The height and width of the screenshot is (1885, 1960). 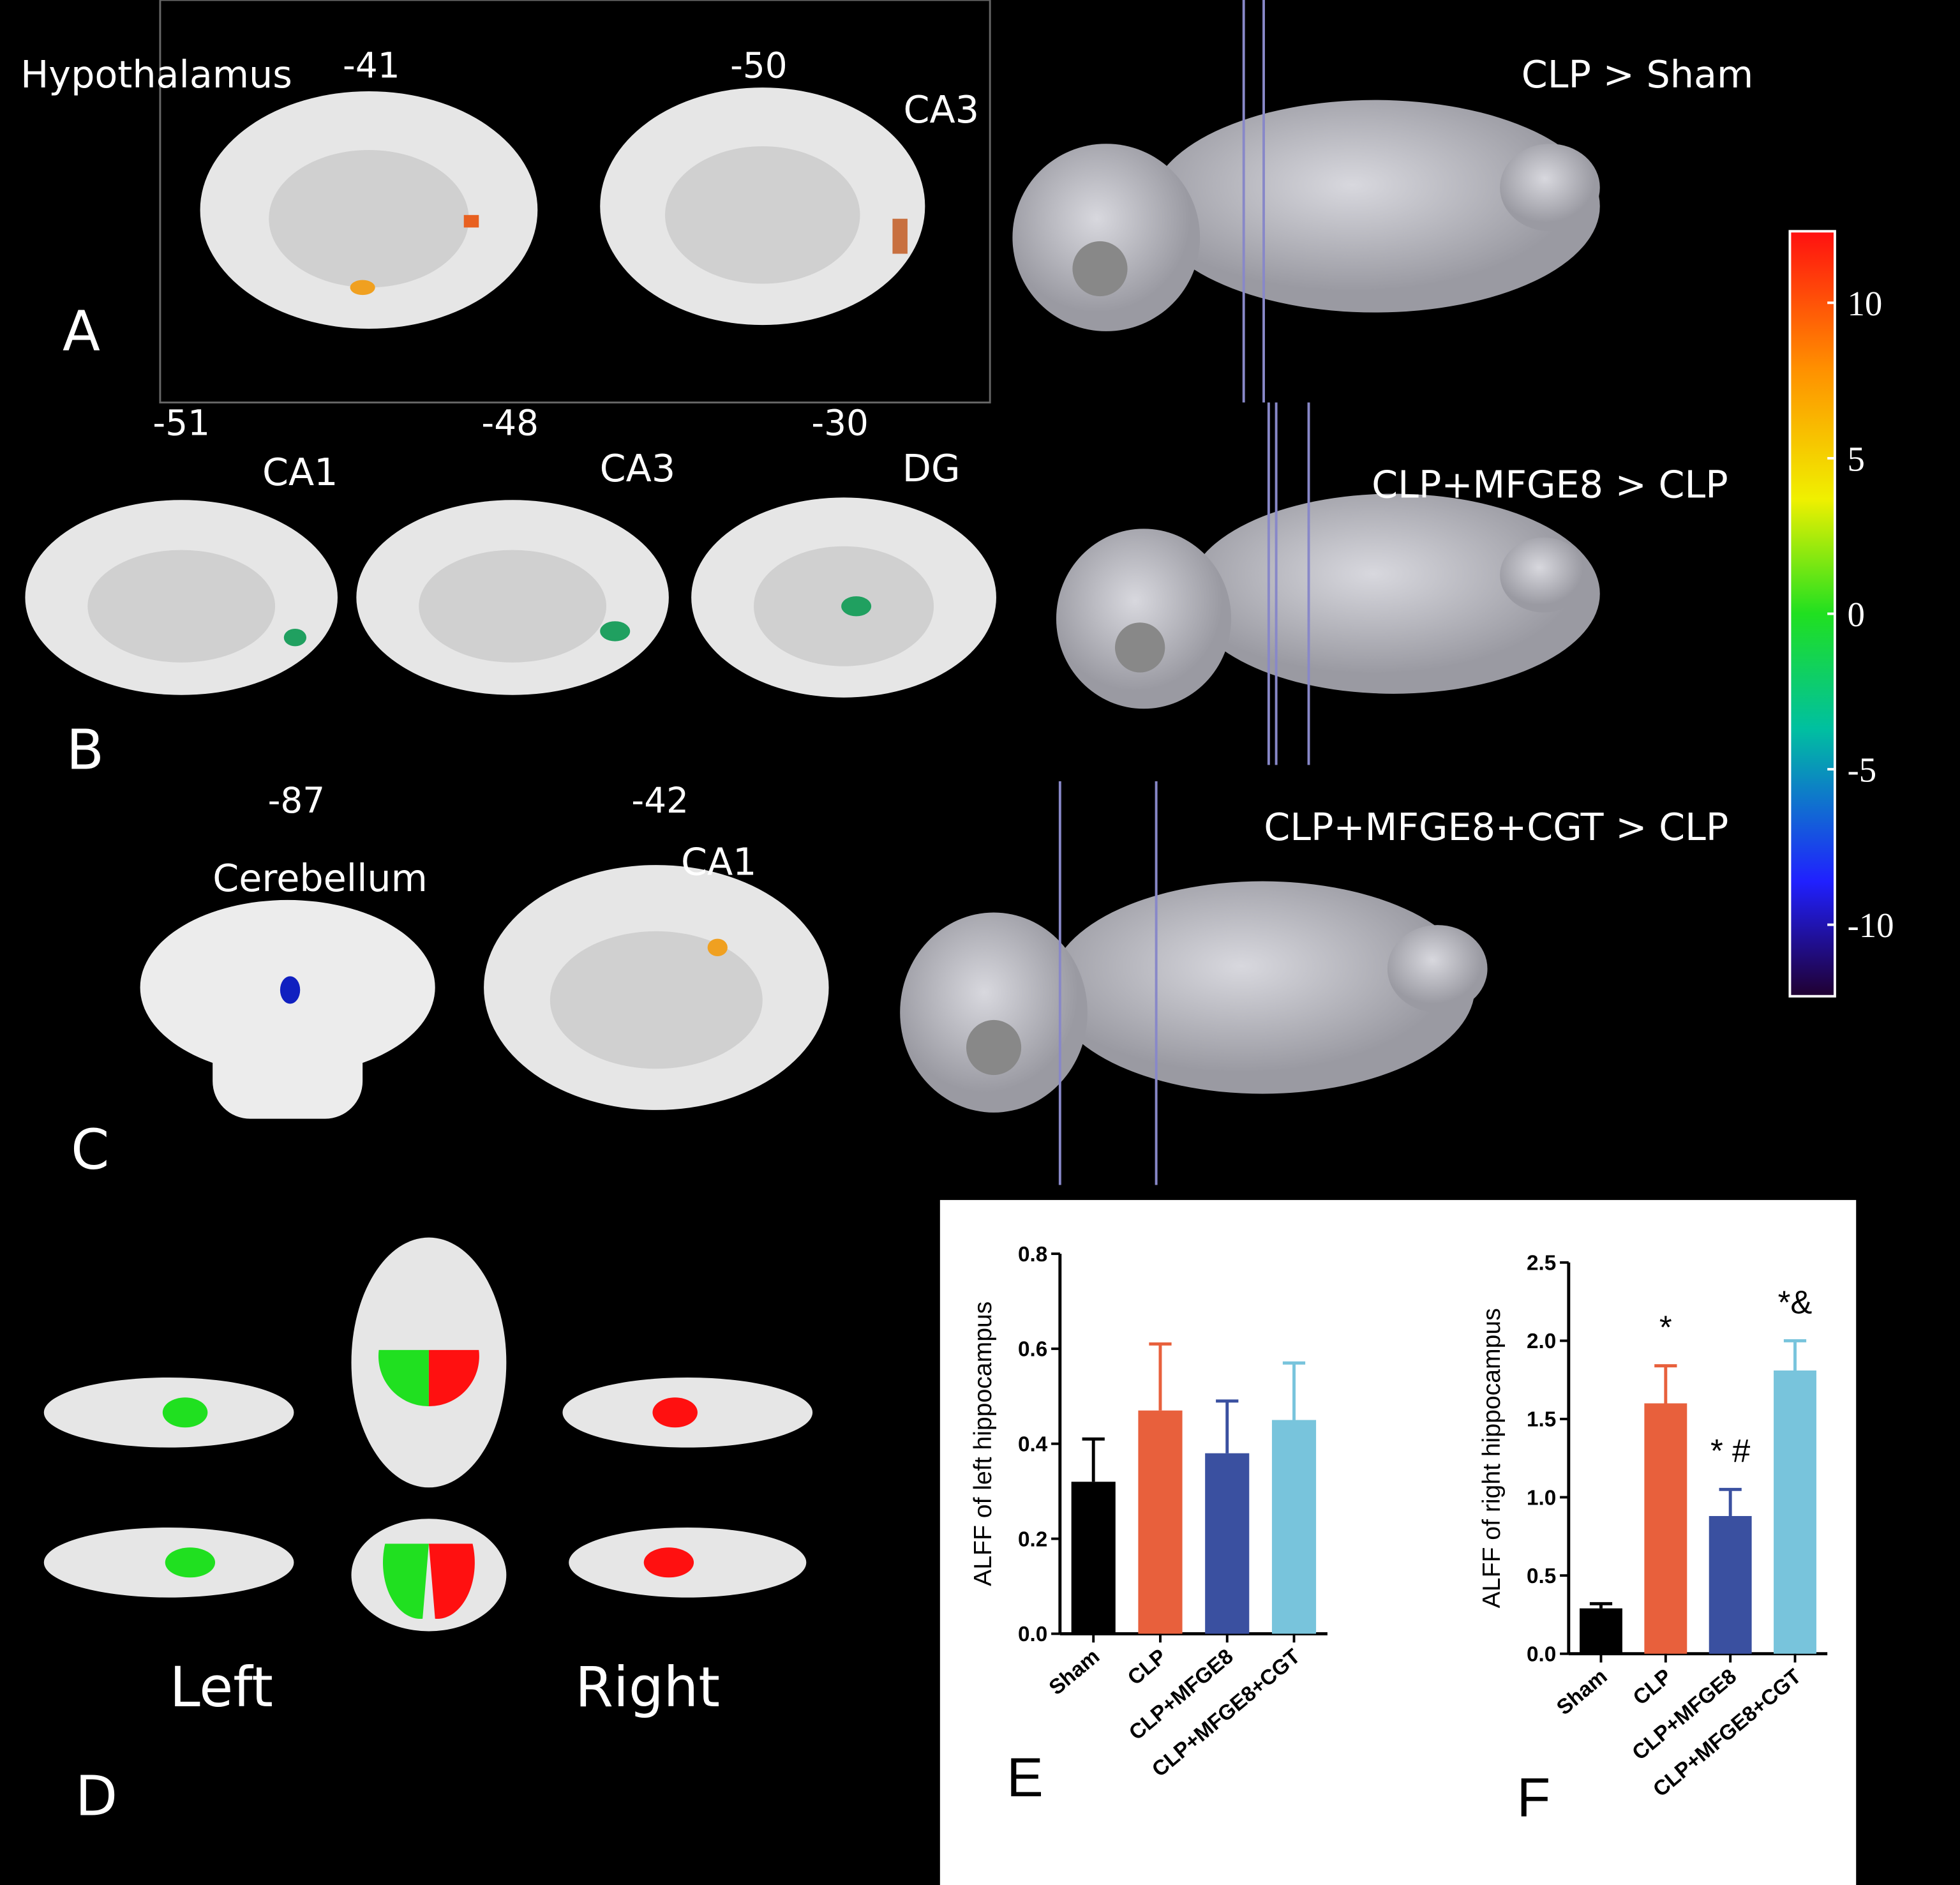 What do you see at coordinates (1025, 1778) in the screenshot?
I see `panel-letter: E` at bounding box center [1025, 1778].